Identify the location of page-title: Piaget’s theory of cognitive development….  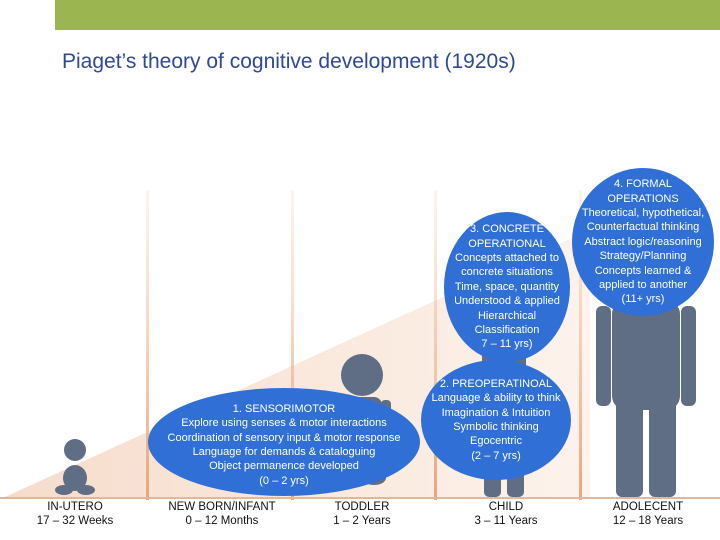
(289, 61).